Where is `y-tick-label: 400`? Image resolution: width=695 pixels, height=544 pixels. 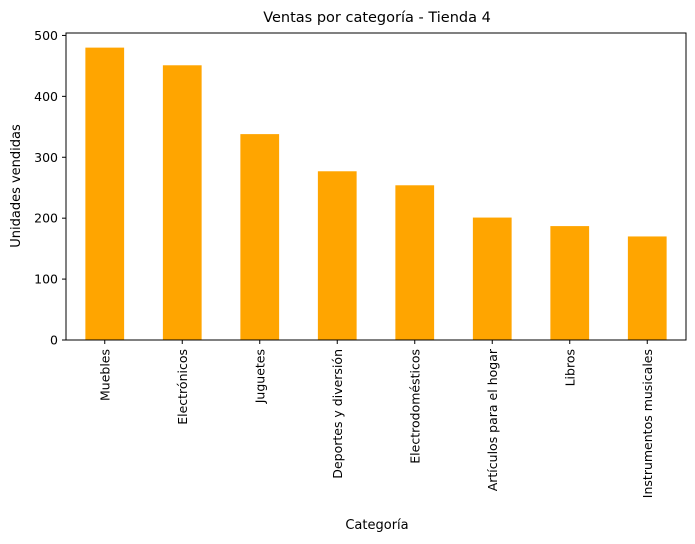 y-tick-label: 400 is located at coordinates (46, 96).